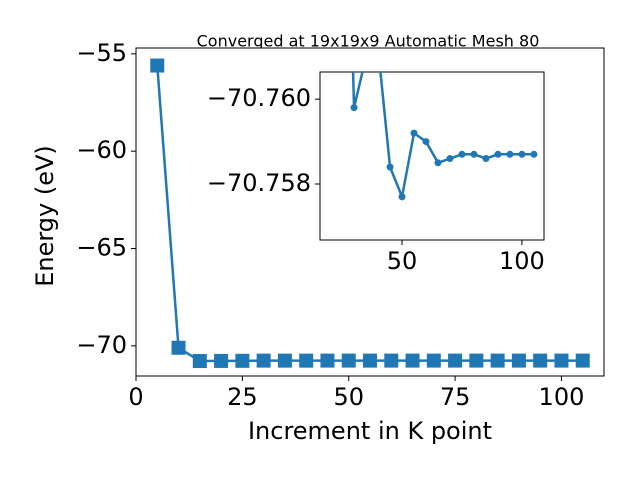  Describe the element at coordinates (368, 41) in the screenshot. I see `chart-title: Converged at 19x19x9 Automatic Mesh 80` at that location.